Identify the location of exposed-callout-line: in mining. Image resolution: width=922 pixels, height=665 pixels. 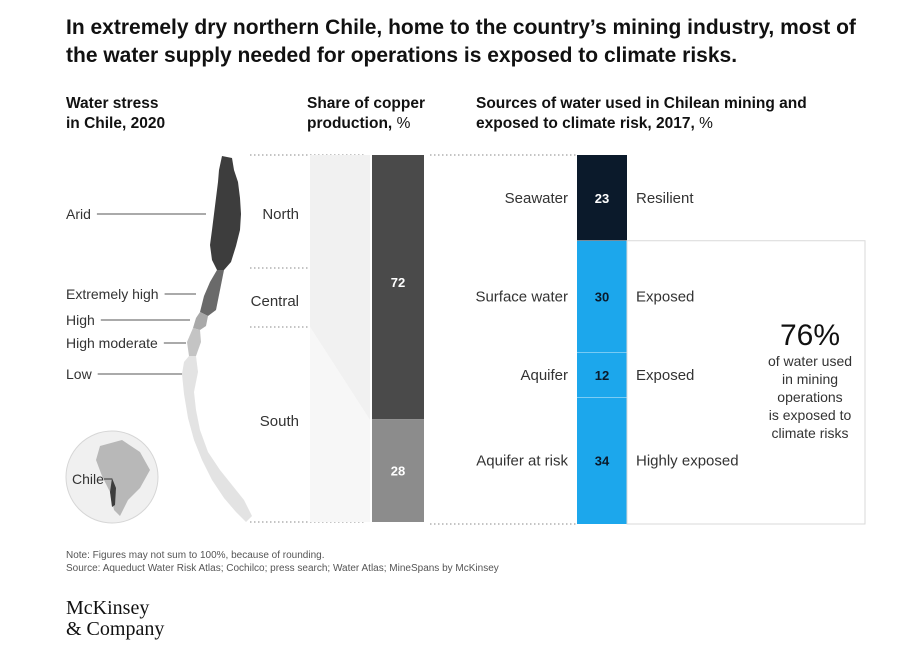
(810, 379).